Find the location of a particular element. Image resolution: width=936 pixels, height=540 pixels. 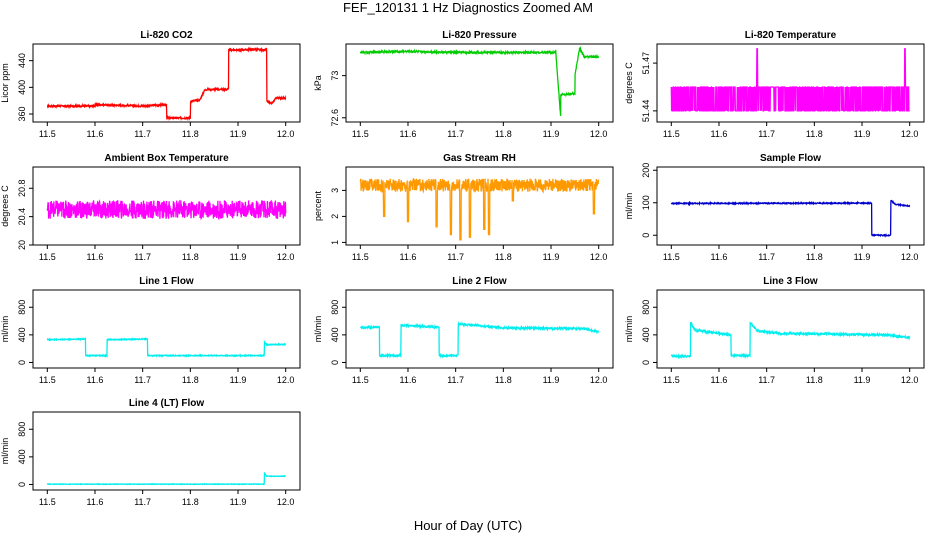

y-tick-label: 20.8 is located at coordinates (22, 189).